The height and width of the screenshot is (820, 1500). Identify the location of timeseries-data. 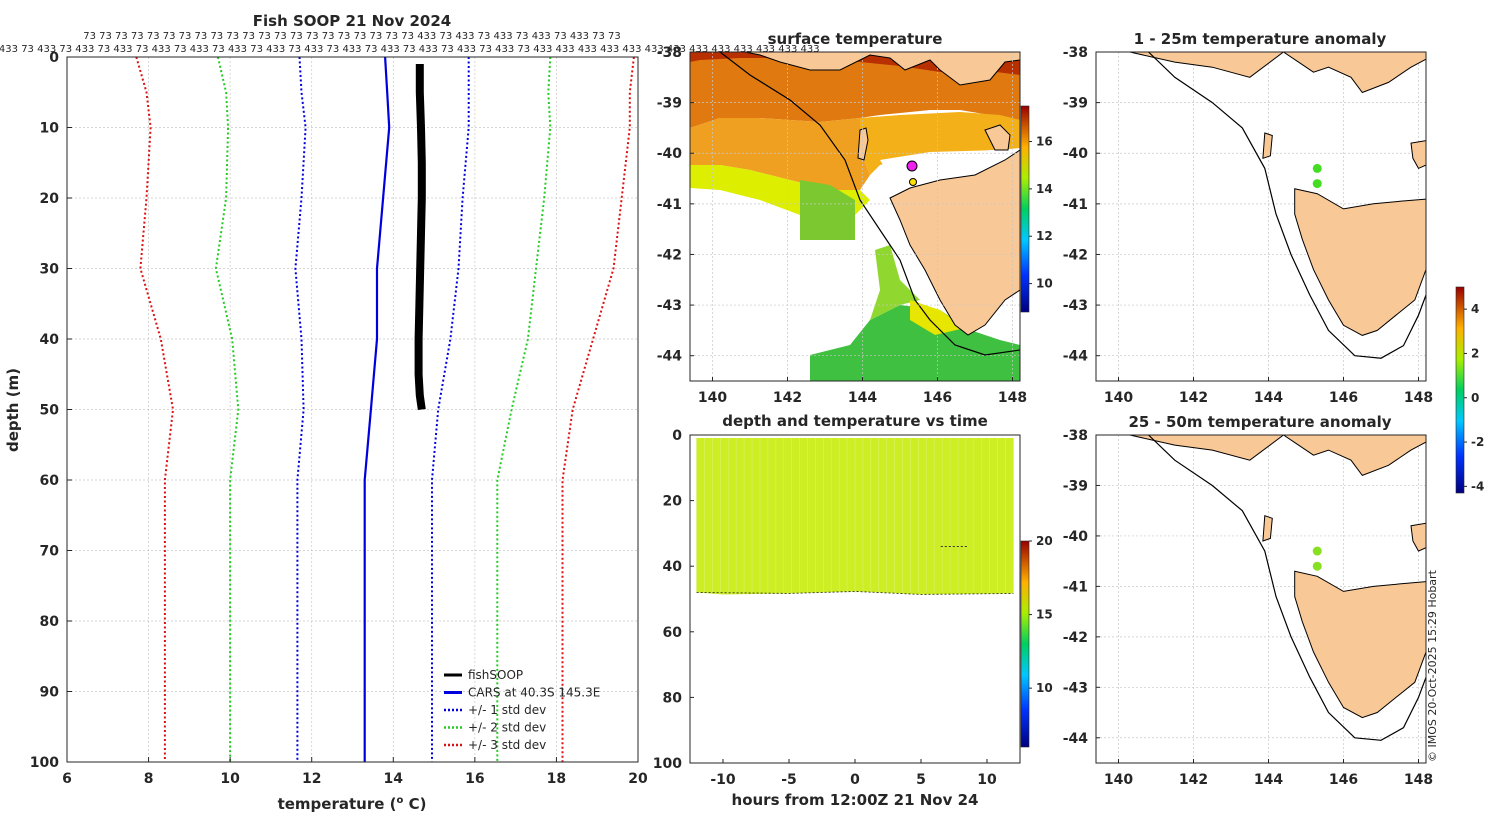
(855, 516).